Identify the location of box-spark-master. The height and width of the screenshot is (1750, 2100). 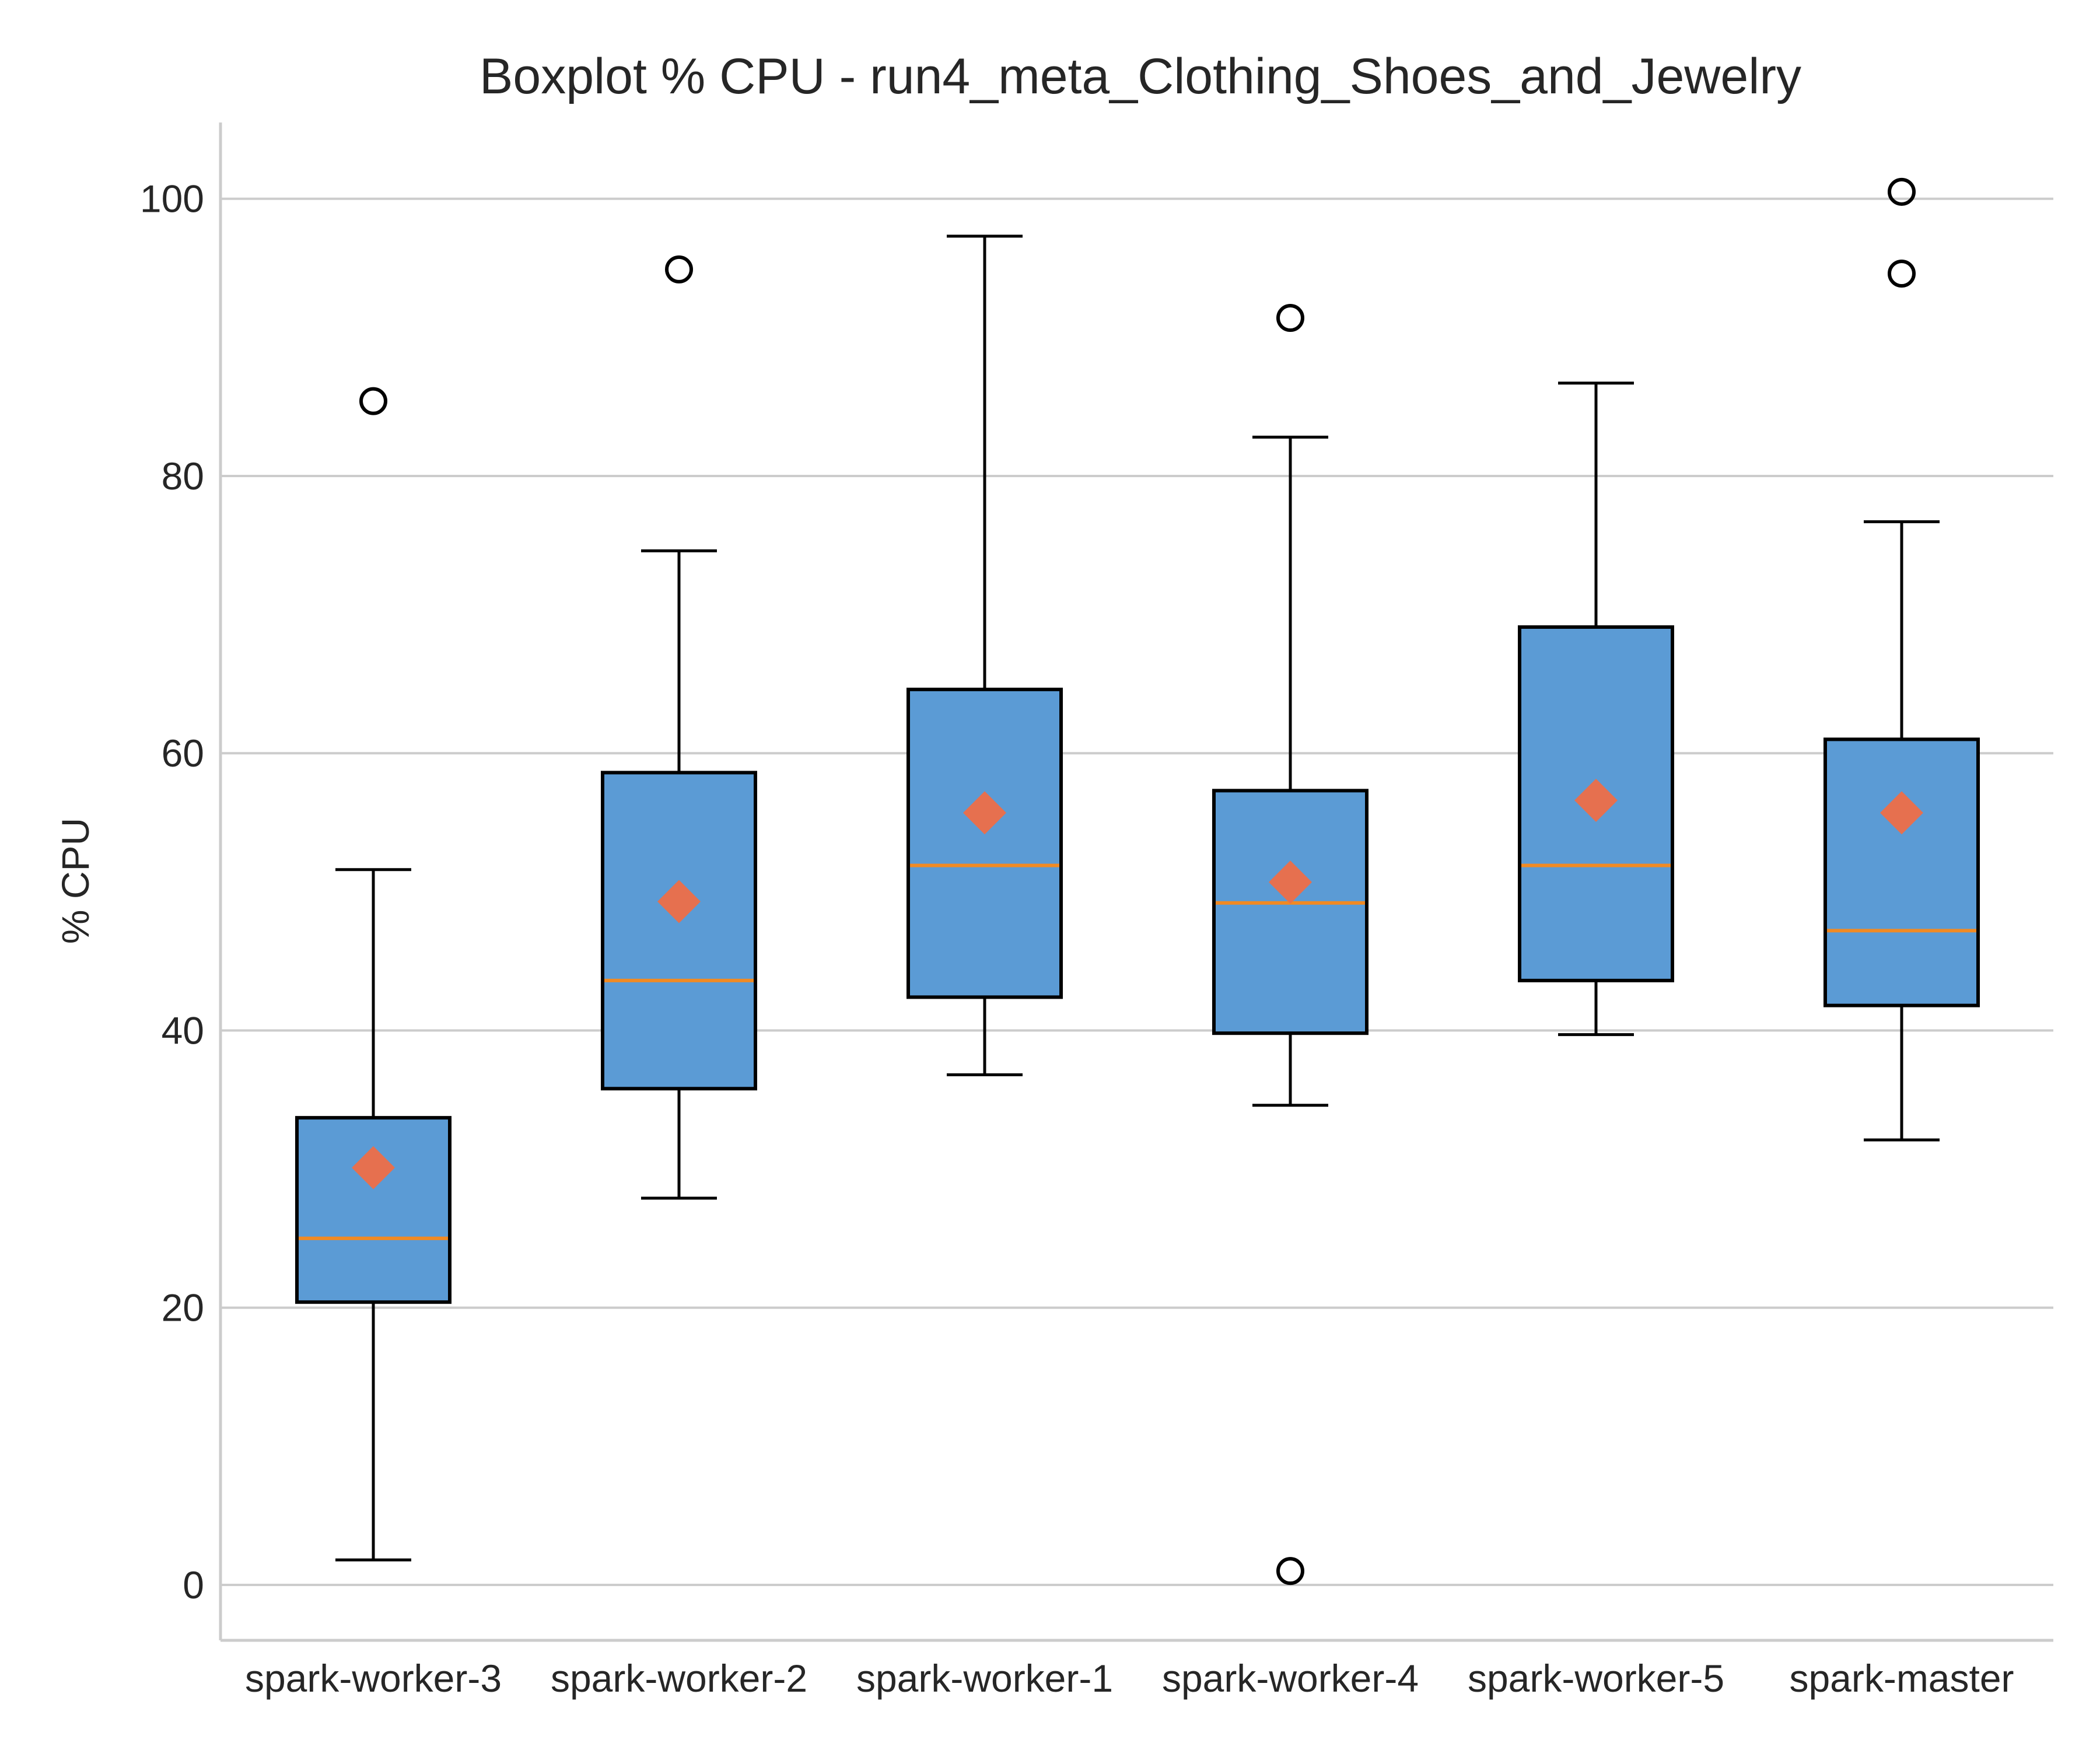
(1902, 659).